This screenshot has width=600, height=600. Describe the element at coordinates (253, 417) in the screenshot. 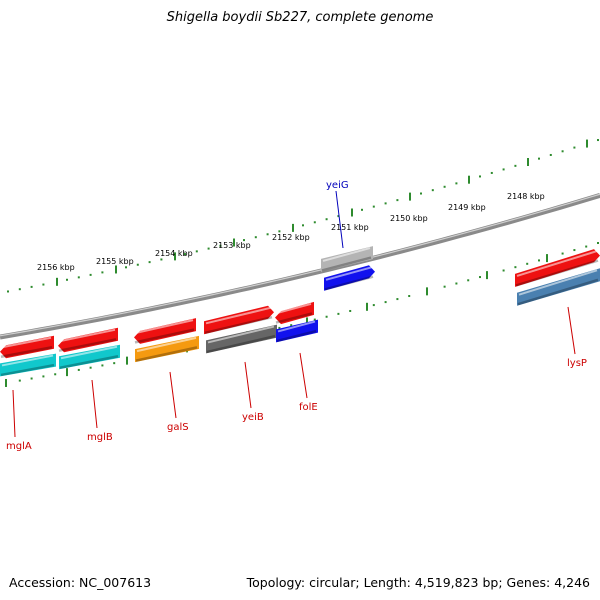

I see `gene-label: yeiB` at that location.